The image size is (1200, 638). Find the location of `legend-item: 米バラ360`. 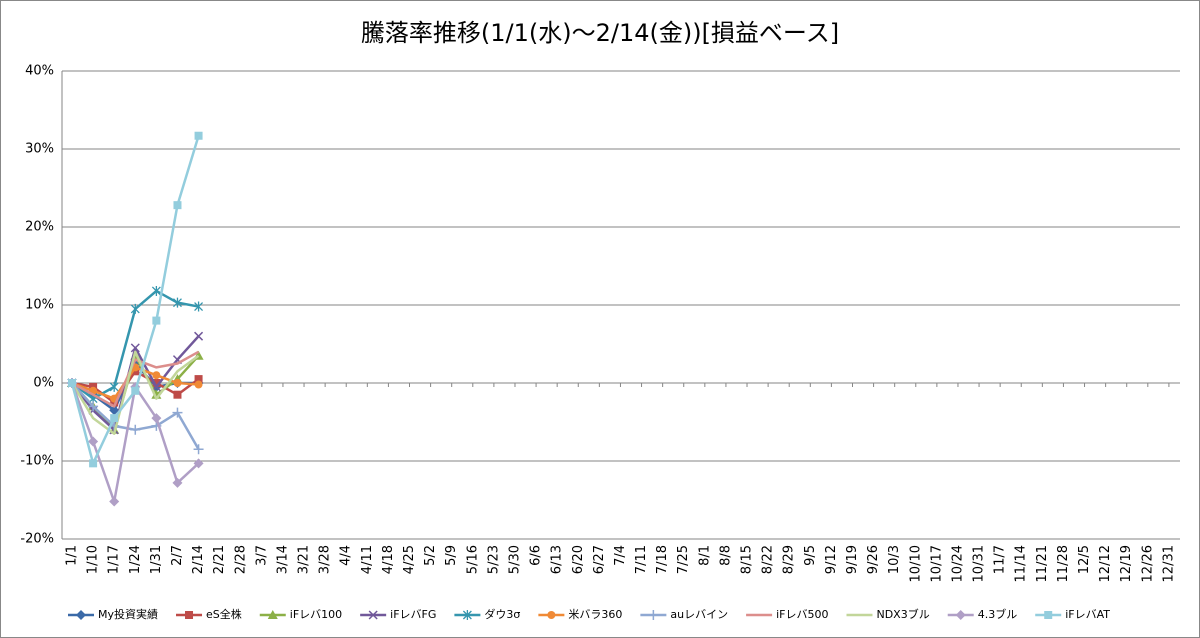

legend-item: 米バラ360 is located at coordinates (580, 614).